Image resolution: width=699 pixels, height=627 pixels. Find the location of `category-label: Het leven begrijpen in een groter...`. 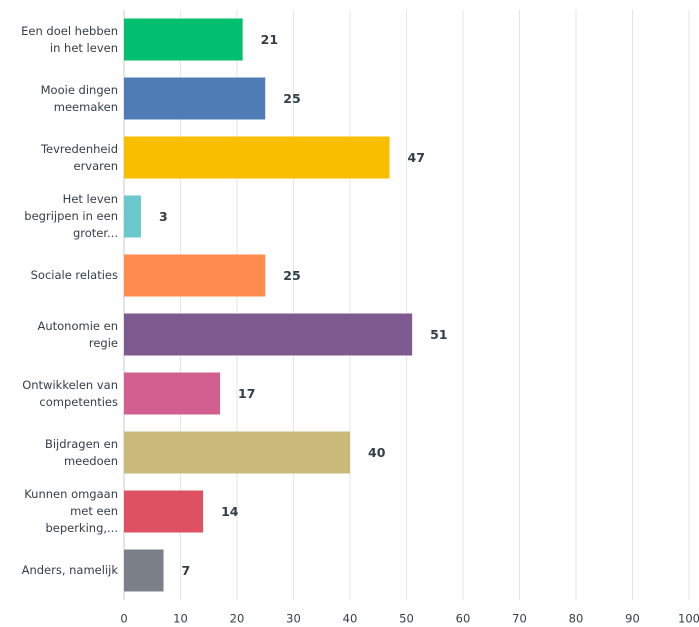

category-label: Het leven begrijpen in een groter... is located at coordinates (71, 216).